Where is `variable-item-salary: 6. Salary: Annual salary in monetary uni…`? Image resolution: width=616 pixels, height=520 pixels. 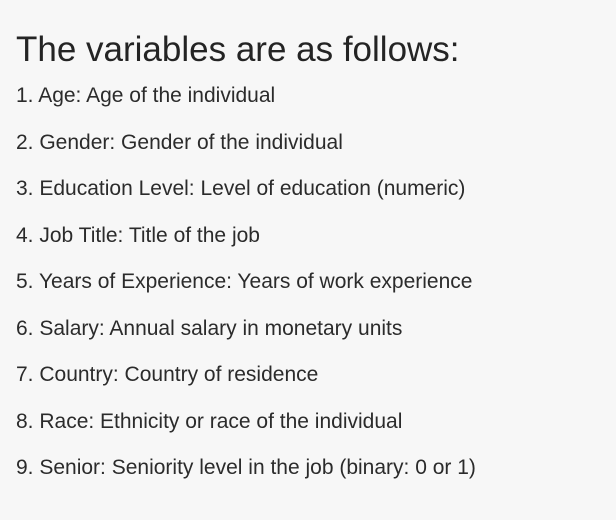 variable-item-salary: 6. Salary: Annual salary in monetary uni… is located at coordinates (209, 328).